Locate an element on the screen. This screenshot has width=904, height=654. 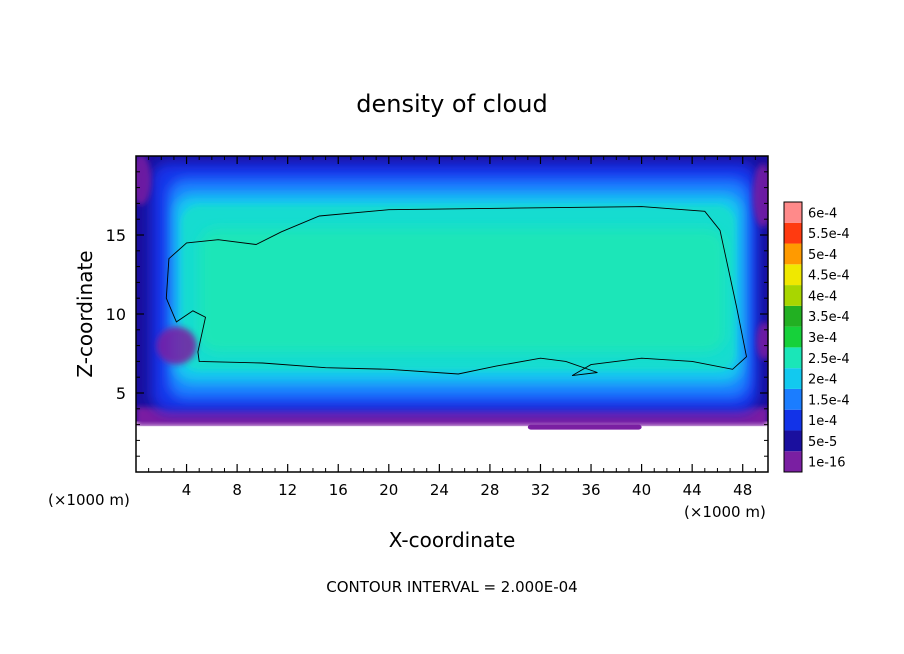
colorbar-label: 6e-4 is located at coordinates (822, 213).